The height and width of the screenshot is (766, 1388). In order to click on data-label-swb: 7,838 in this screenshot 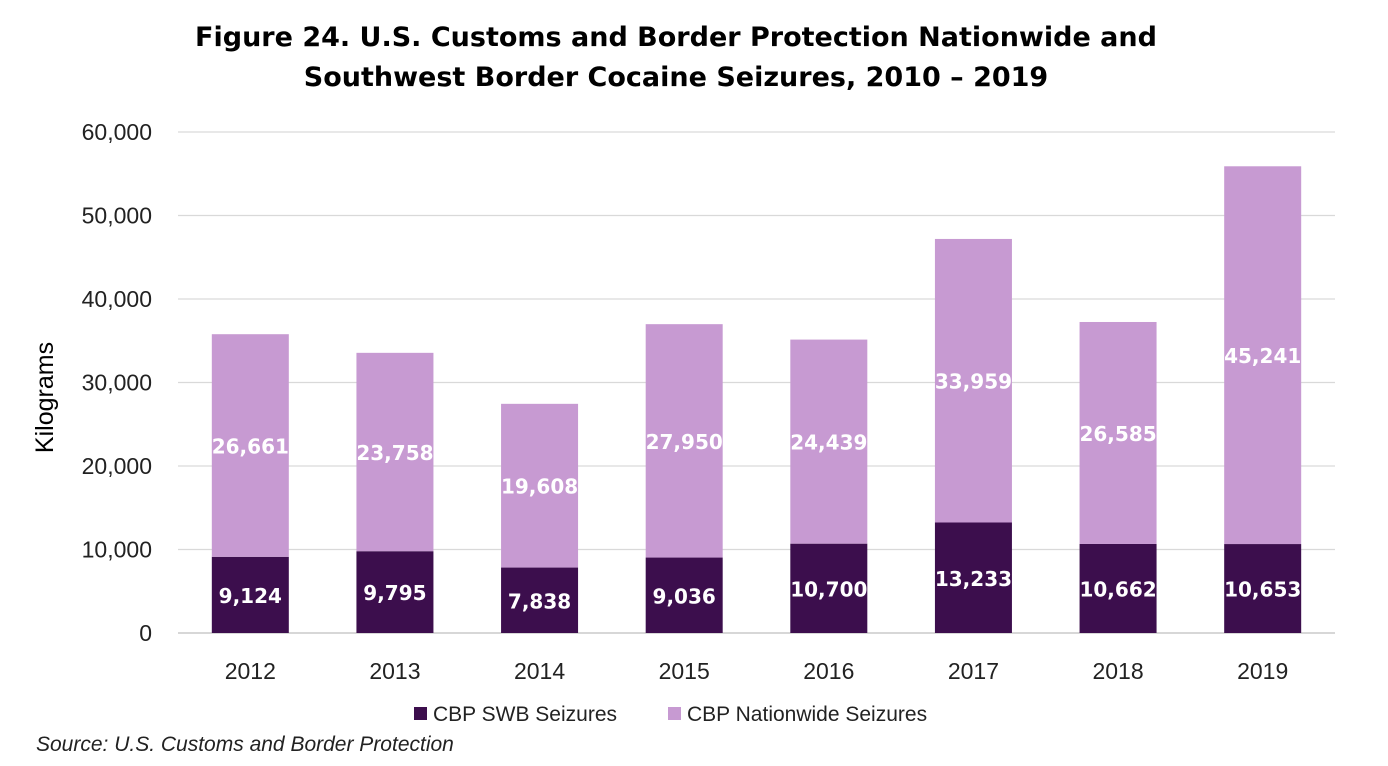, I will do `click(539, 601)`.